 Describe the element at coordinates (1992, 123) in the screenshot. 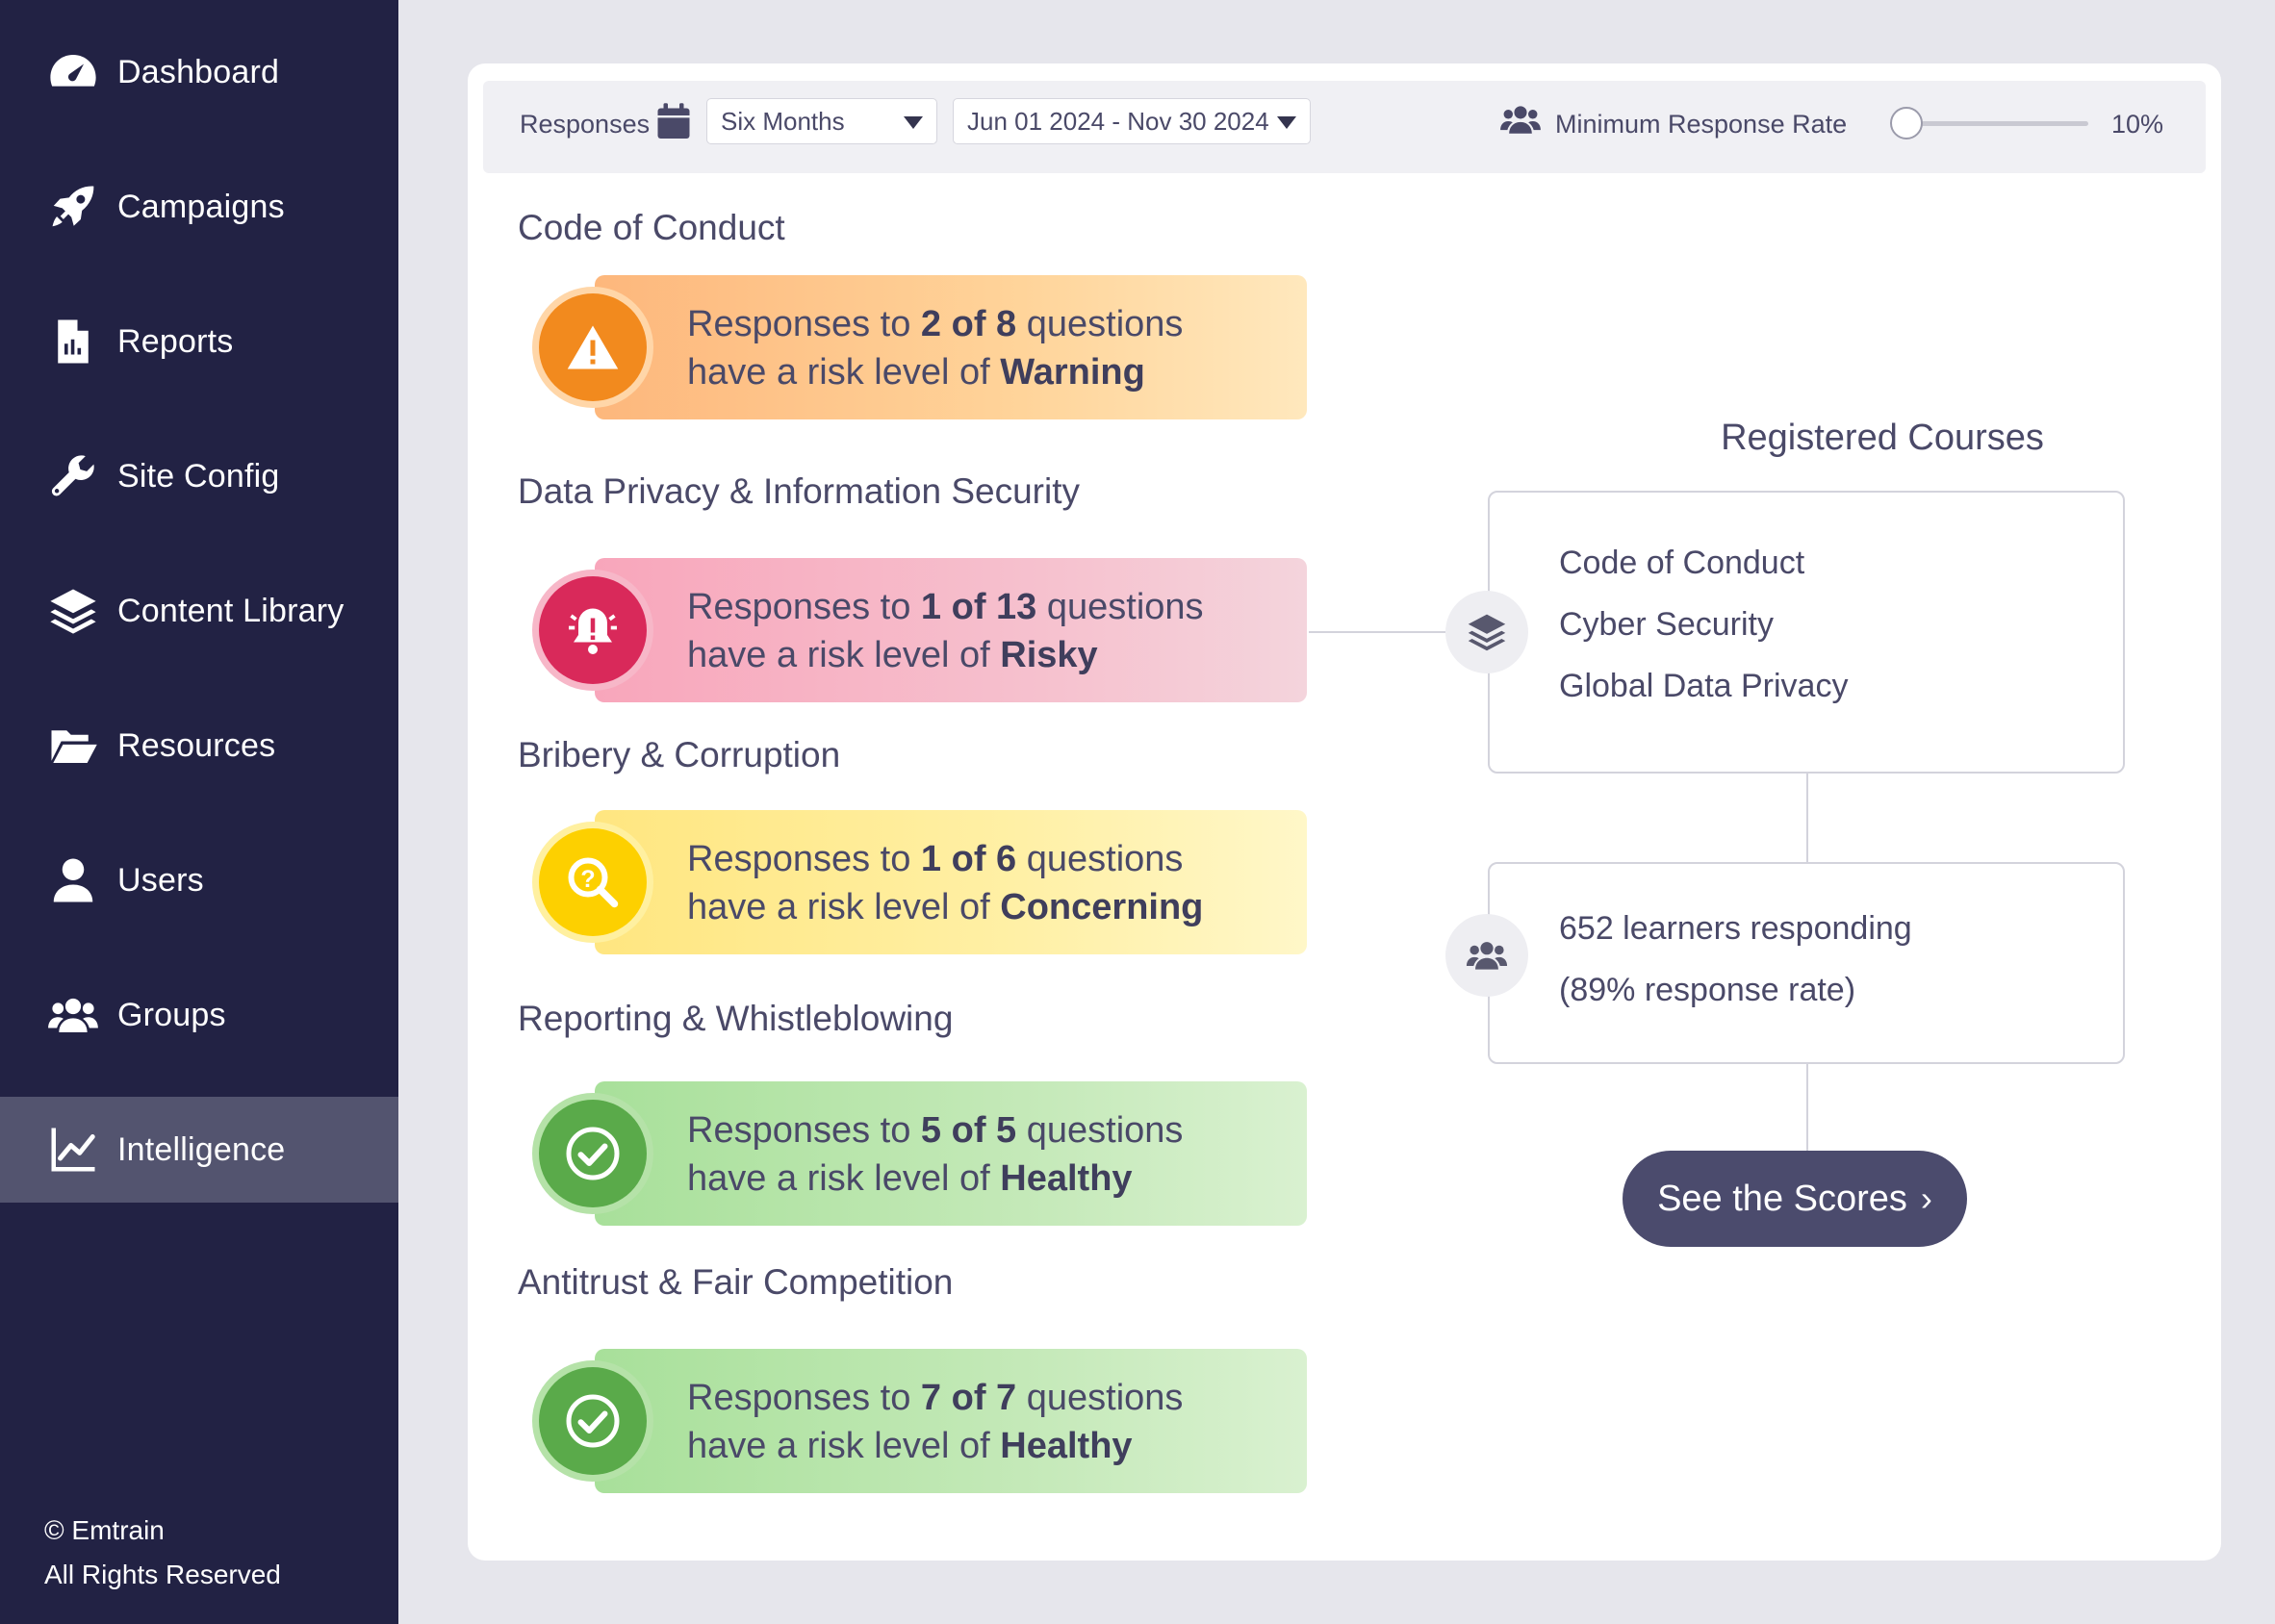

I see `min-response-rate-slider` at that location.